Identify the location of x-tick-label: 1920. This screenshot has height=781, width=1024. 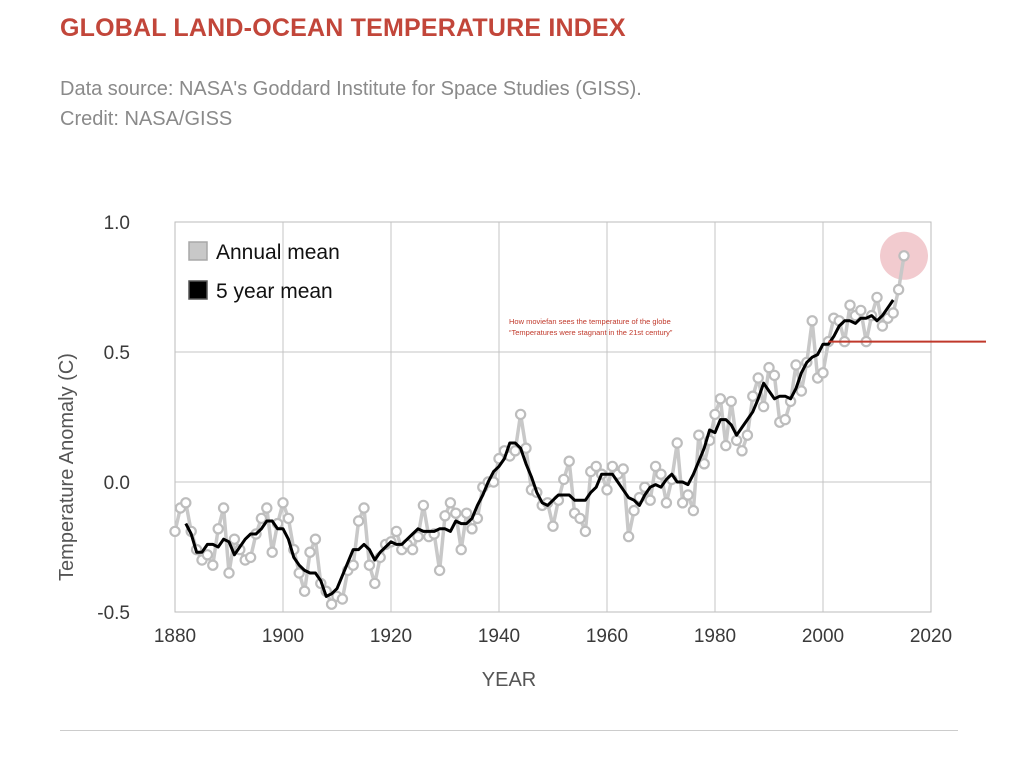
(391, 636).